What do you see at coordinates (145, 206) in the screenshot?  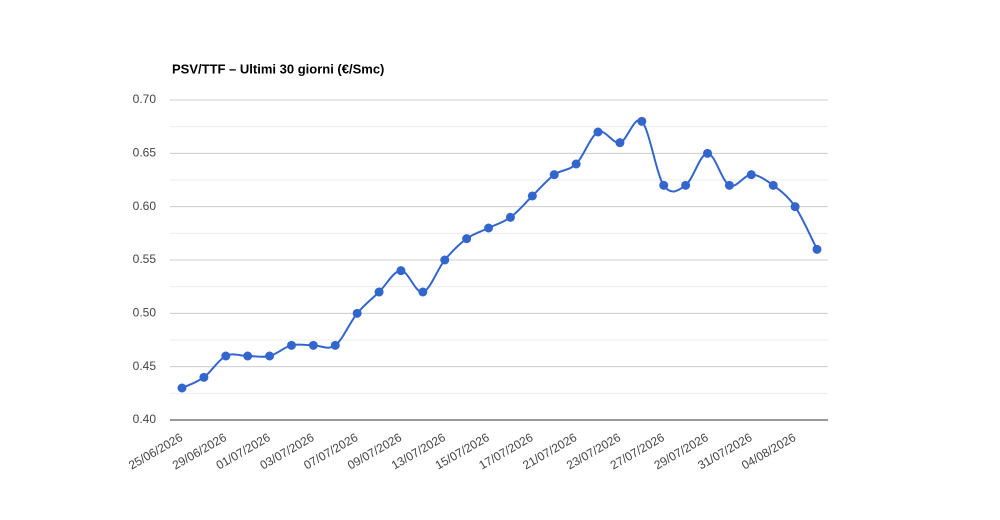 I see `y-tick-label: 0.60` at bounding box center [145, 206].